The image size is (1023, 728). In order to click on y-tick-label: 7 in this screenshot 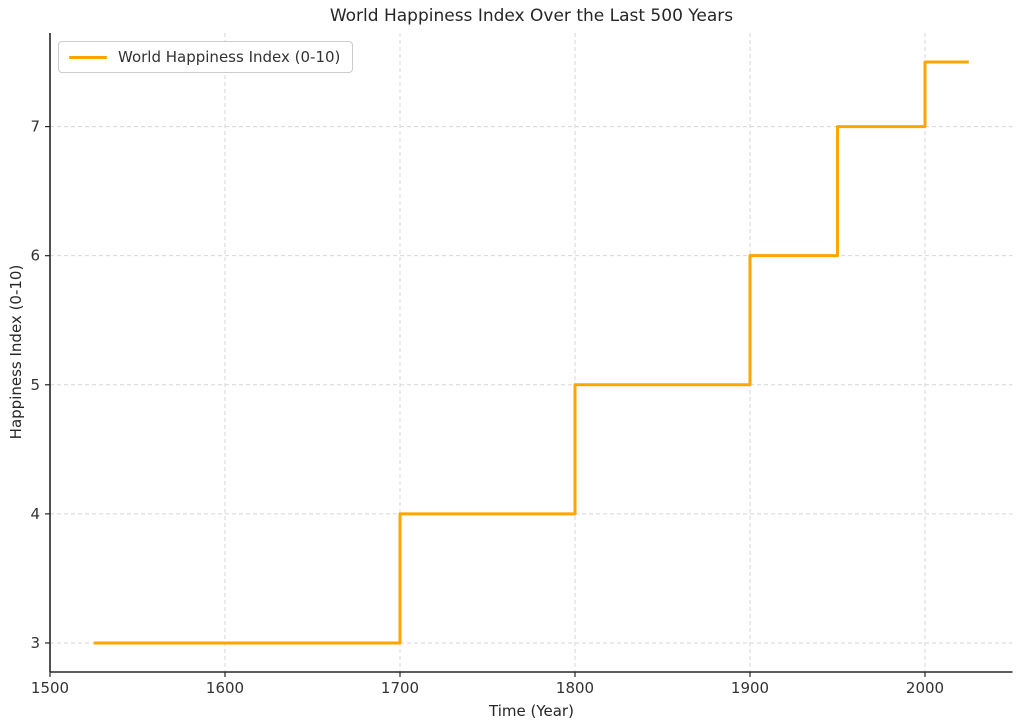, I will do `click(35, 127)`.